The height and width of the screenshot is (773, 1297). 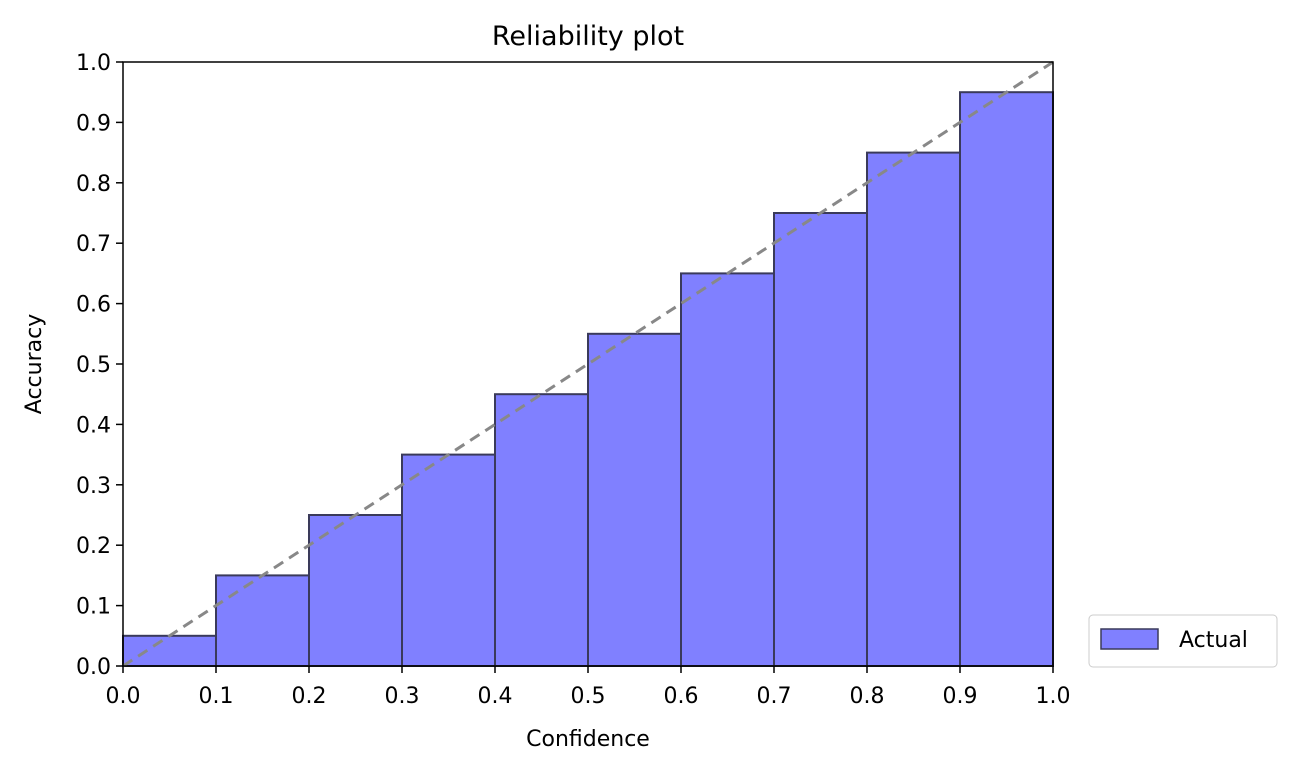 I want to click on y-tick-label: 0.6, so click(x=93, y=305).